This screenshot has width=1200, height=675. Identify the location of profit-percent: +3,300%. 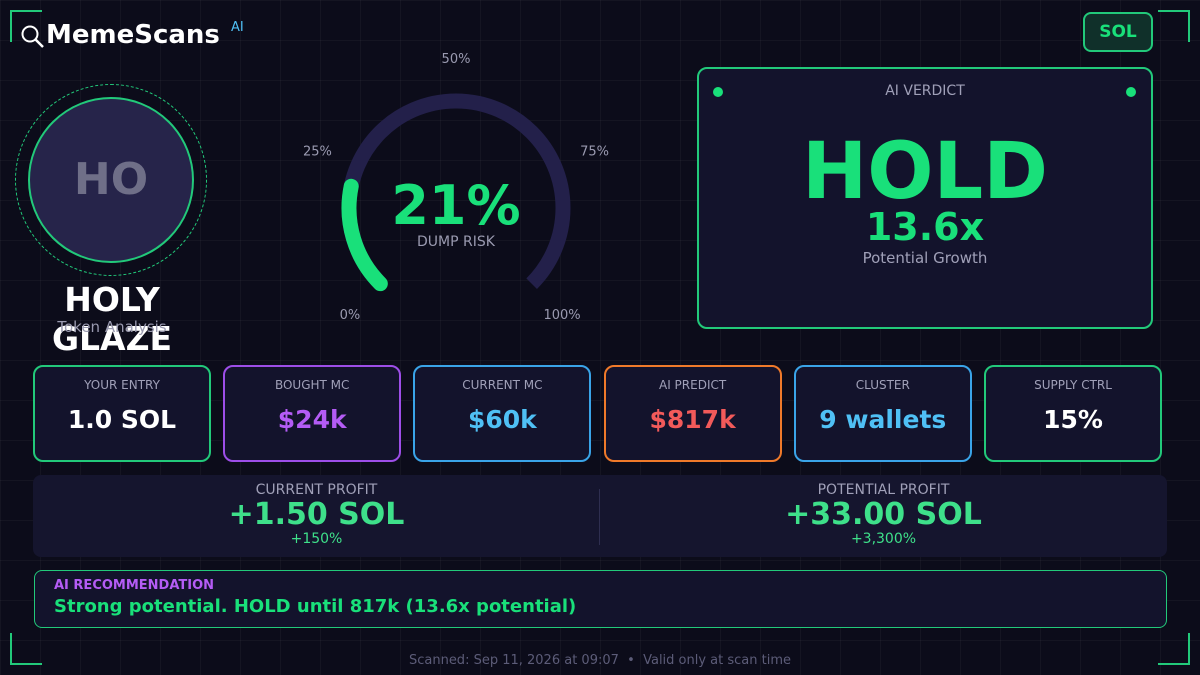
(883, 539).